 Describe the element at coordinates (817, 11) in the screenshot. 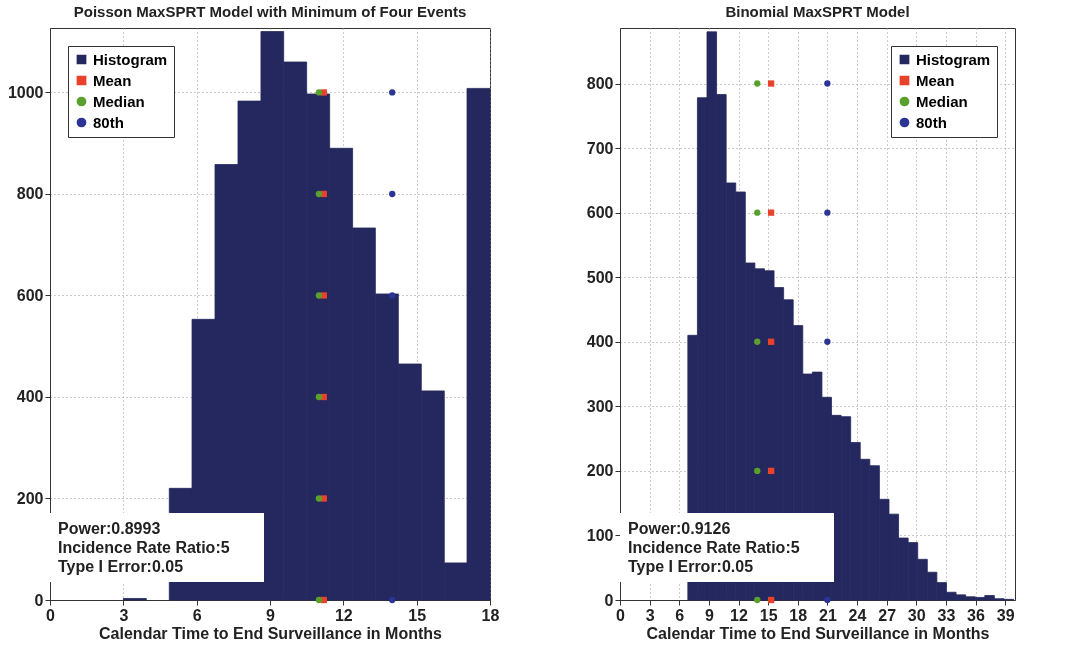

I see `chart-title: Binomial MaxSPRT Model` at that location.